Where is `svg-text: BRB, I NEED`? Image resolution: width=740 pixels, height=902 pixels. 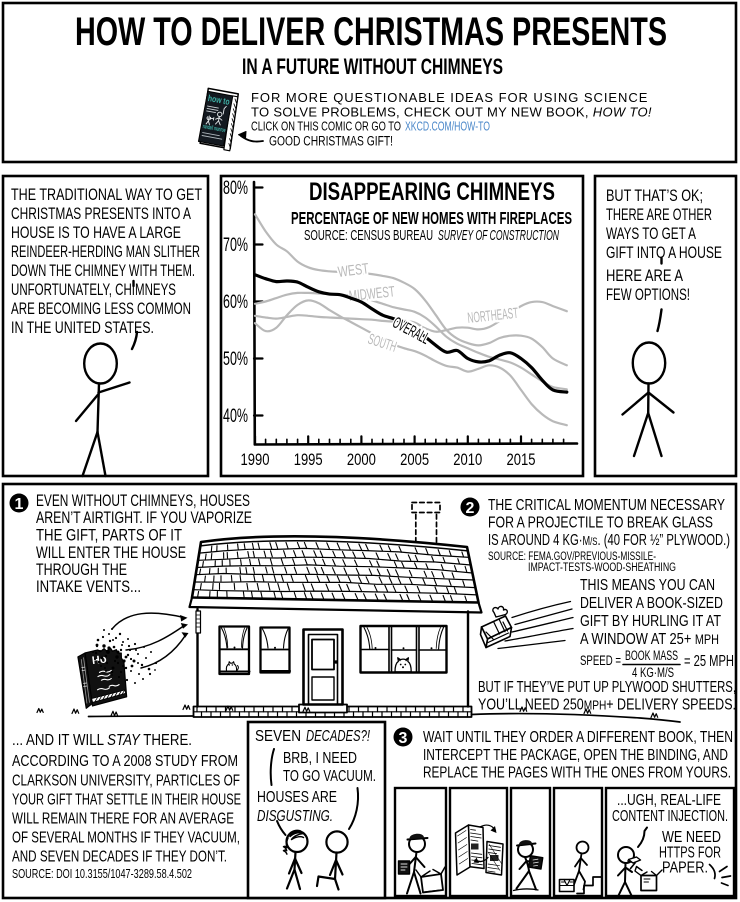 svg-text: BRB, I NEED is located at coordinates (320, 758).